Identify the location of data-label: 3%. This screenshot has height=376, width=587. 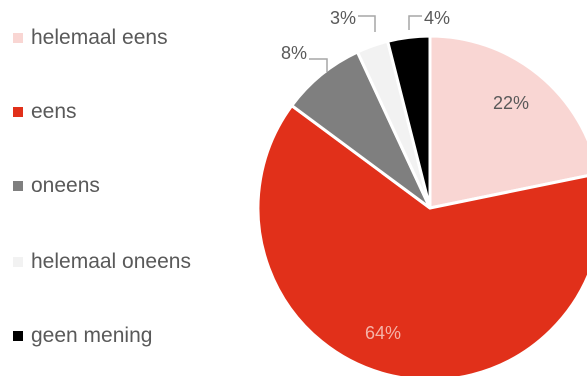
(343, 18).